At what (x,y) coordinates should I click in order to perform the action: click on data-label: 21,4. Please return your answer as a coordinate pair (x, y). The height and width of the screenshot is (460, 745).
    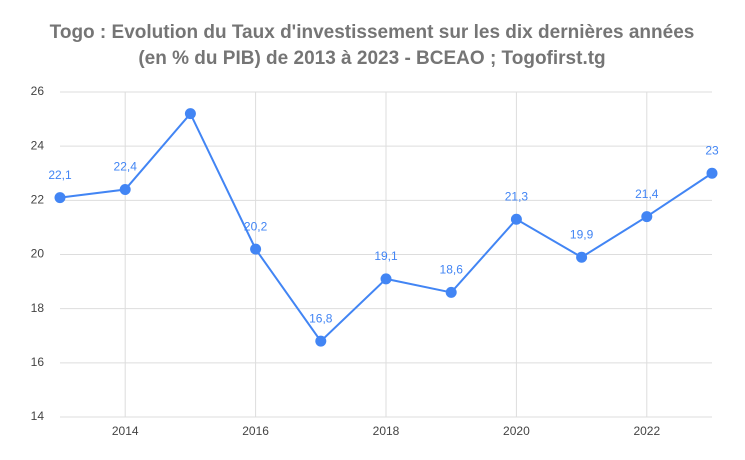
    Looking at the image, I should click on (647, 194).